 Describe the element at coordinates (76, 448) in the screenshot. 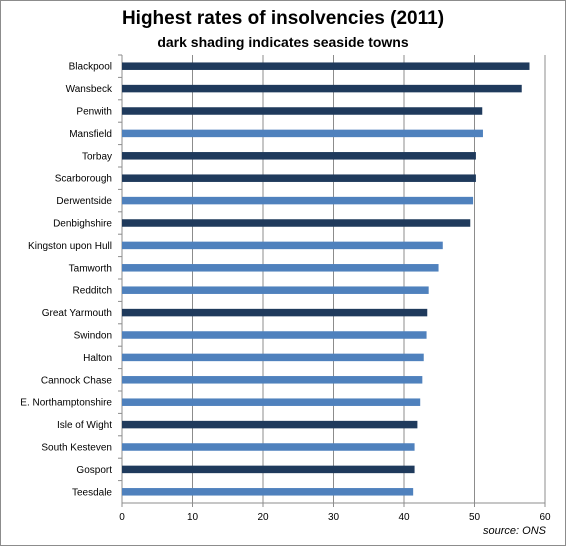

I see `category-label: South Kesteven` at that location.